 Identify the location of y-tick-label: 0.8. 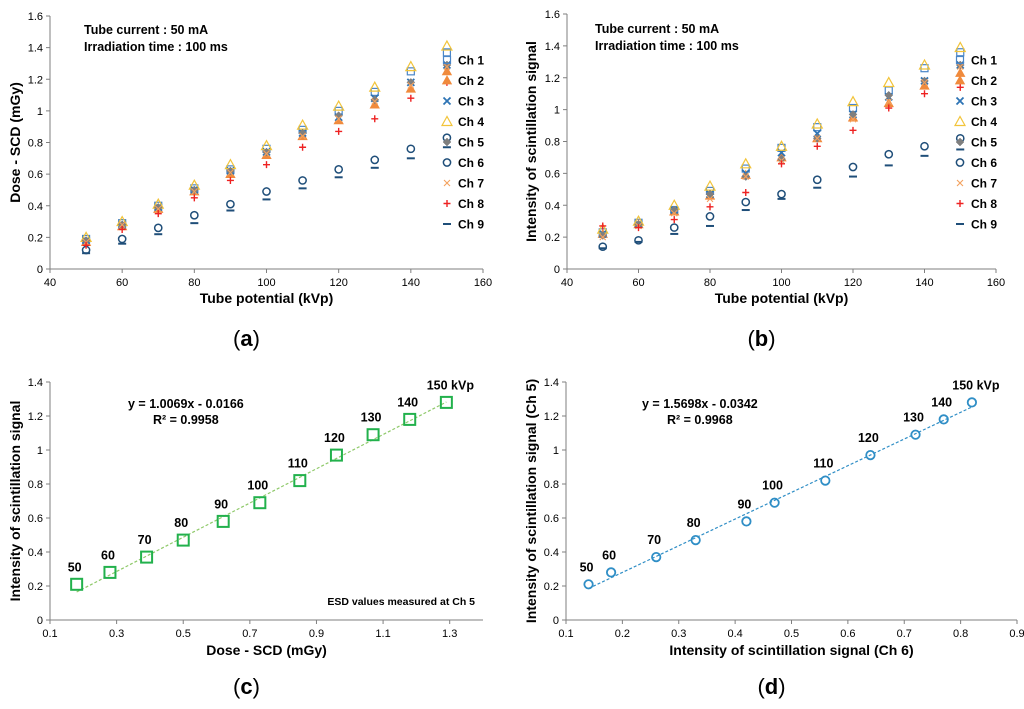
(35, 485).